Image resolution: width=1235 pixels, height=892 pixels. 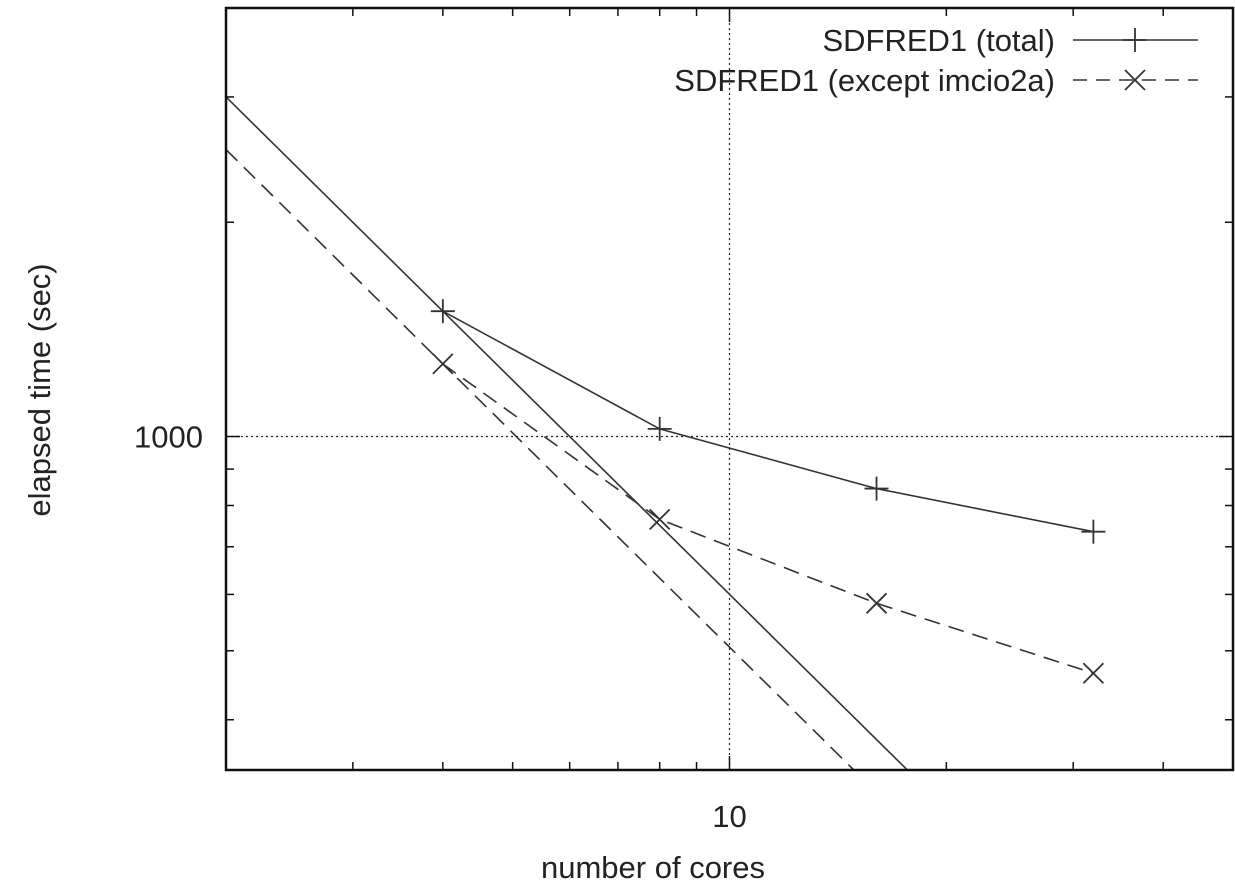 I want to click on legend-label-2: SDFRED1 (except imcio2a), so click(x=864, y=80).